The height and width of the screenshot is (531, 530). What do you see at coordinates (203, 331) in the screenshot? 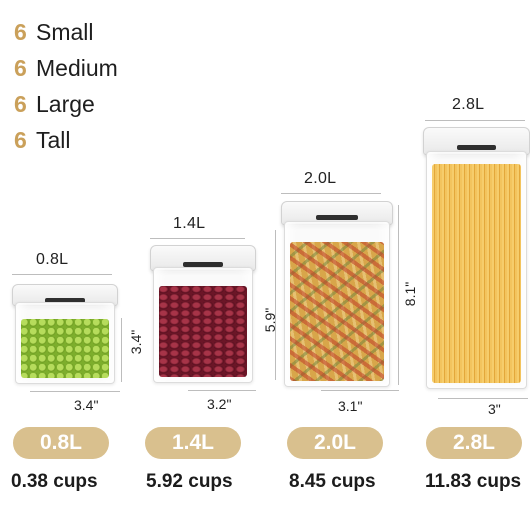
I see `beans-contents` at bounding box center [203, 331].